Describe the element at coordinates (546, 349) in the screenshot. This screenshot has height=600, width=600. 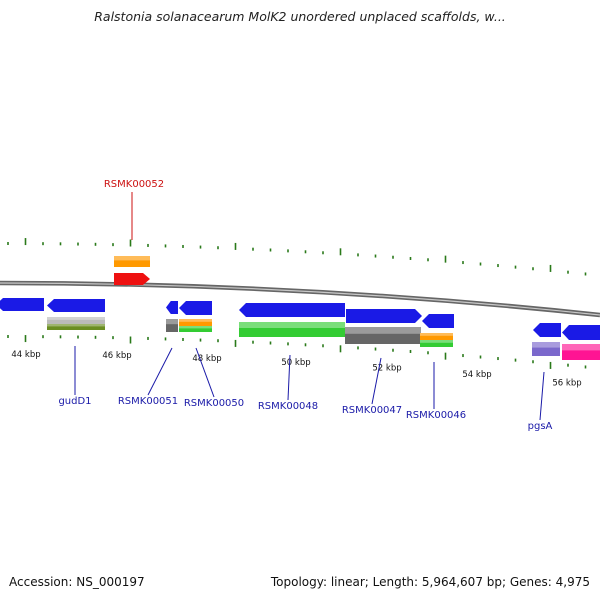
I see `gene-pgsA-bar` at that location.